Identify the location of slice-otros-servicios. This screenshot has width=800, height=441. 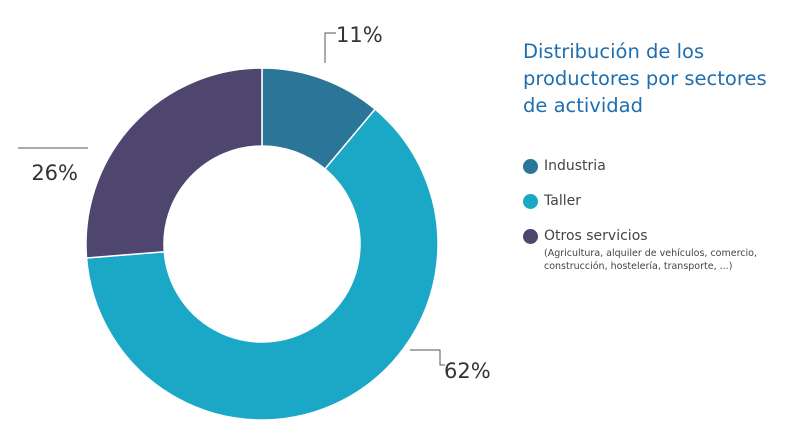
(174, 163).